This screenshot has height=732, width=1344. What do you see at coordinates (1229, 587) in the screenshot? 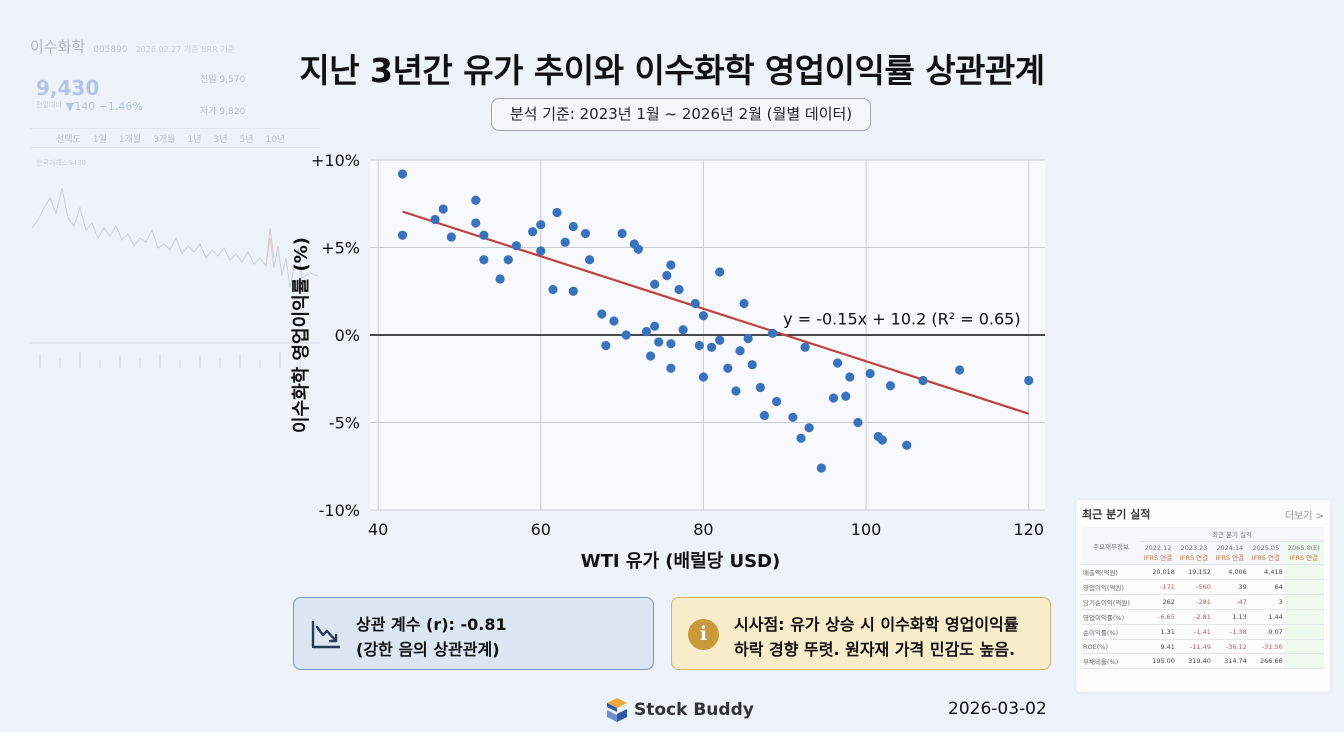
I see `bg-table-cell: 39` at bounding box center [1229, 587].